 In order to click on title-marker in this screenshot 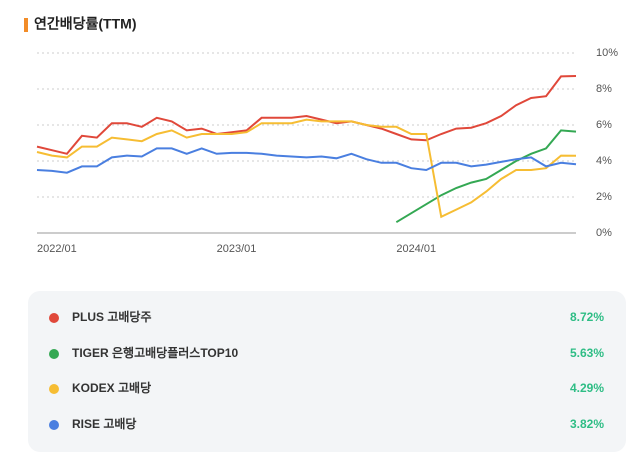, I will do `click(26, 25)`.